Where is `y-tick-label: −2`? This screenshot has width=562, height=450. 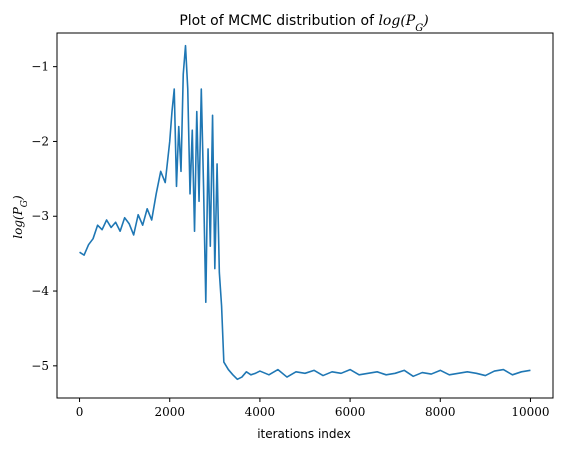
y-tick-label: −2 is located at coordinates (40, 141).